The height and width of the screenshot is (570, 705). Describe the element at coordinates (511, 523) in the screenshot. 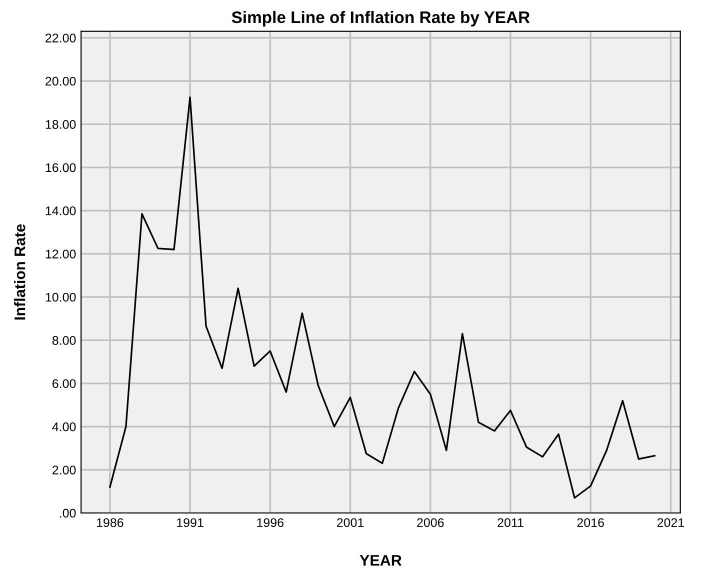

I see `x-tick-label: 2011` at that location.